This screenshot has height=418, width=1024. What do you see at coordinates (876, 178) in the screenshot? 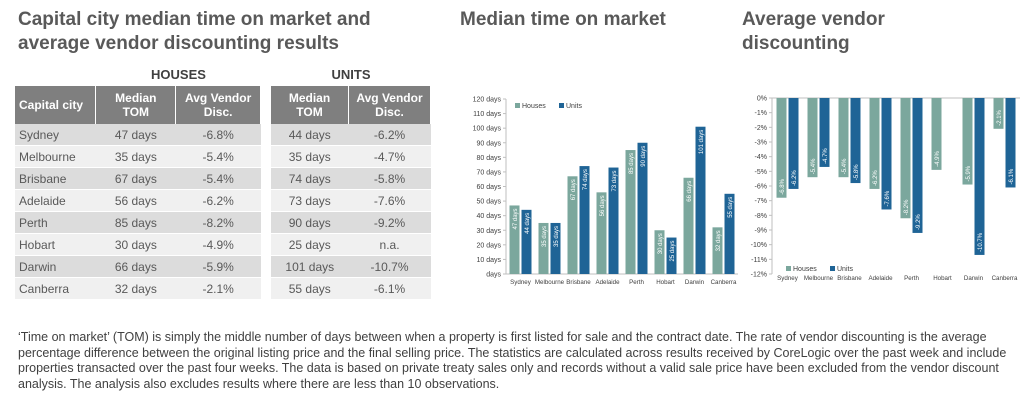
I see `data-label: -6.2%` at bounding box center [876, 178].